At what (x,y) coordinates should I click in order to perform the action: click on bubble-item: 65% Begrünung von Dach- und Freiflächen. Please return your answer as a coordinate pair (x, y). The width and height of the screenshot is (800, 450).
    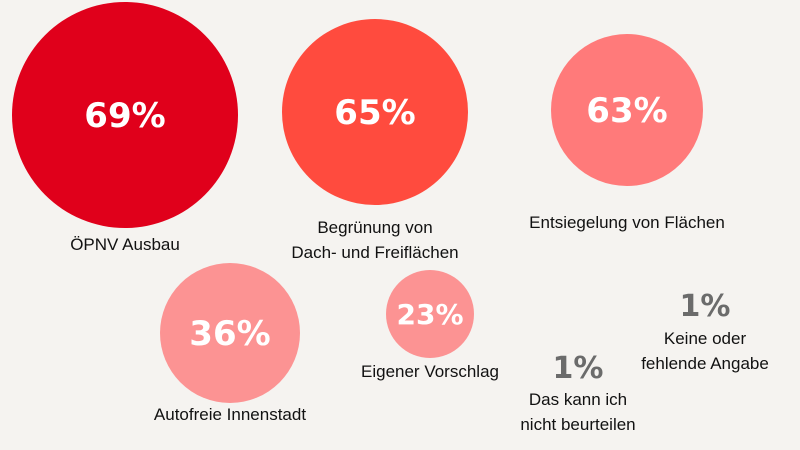
    Looking at the image, I should click on (375, 140).